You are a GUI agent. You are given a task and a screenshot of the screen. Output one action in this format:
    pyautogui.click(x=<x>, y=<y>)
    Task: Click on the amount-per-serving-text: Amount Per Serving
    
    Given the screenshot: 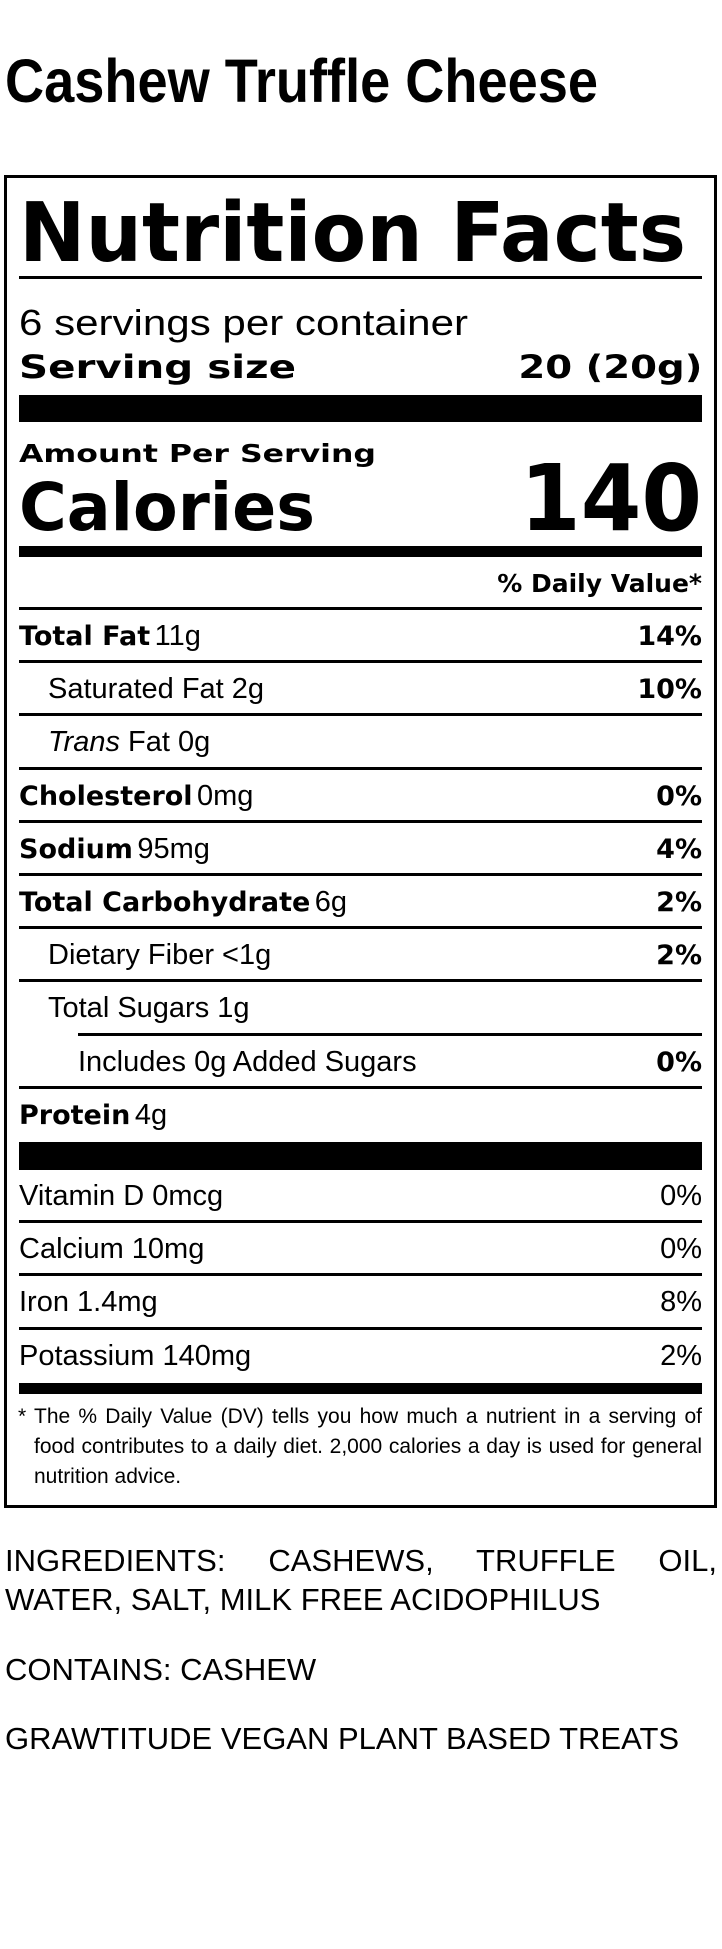 What is the action you would take?
    pyautogui.click(x=197, y=453)
    